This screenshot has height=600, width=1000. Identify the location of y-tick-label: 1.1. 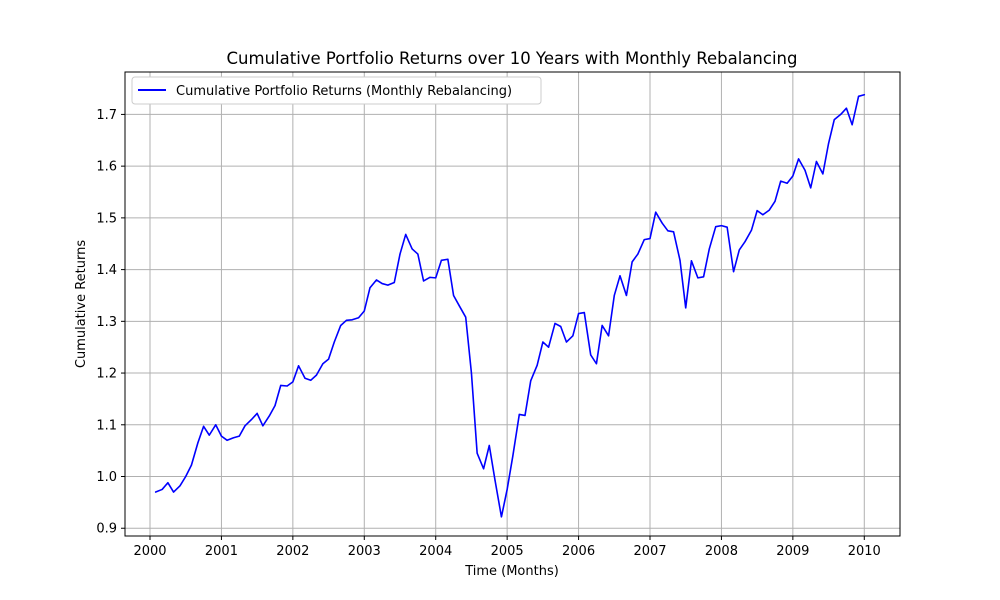
(106, 425).